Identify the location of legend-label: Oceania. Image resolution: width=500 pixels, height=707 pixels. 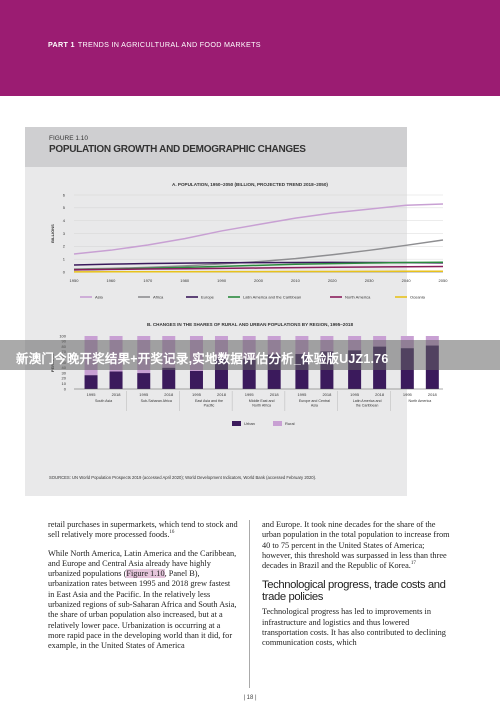
(418, 297).